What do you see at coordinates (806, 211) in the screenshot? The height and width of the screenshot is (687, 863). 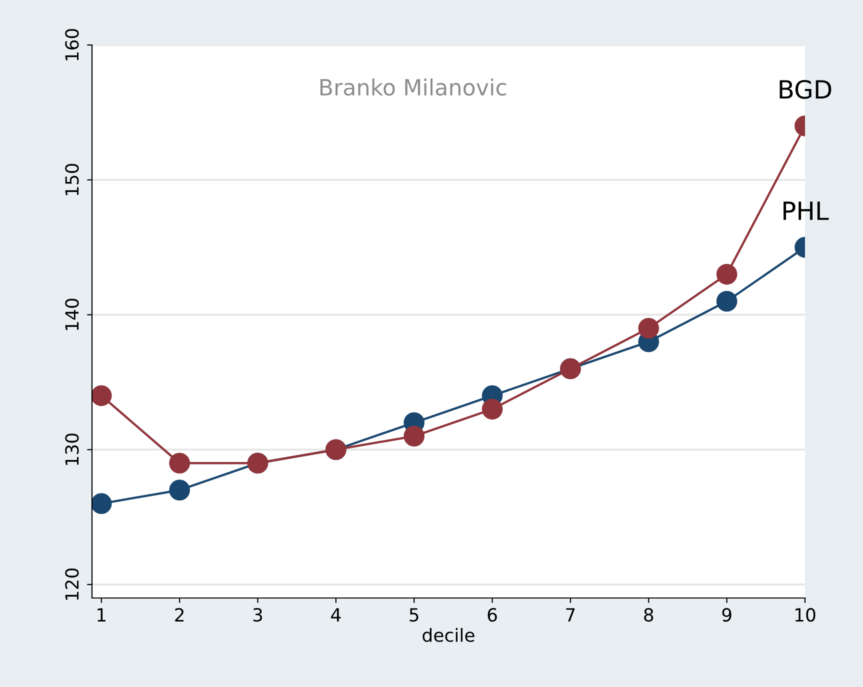 I see `annotation: PHL` at bounding box center [806, 211].